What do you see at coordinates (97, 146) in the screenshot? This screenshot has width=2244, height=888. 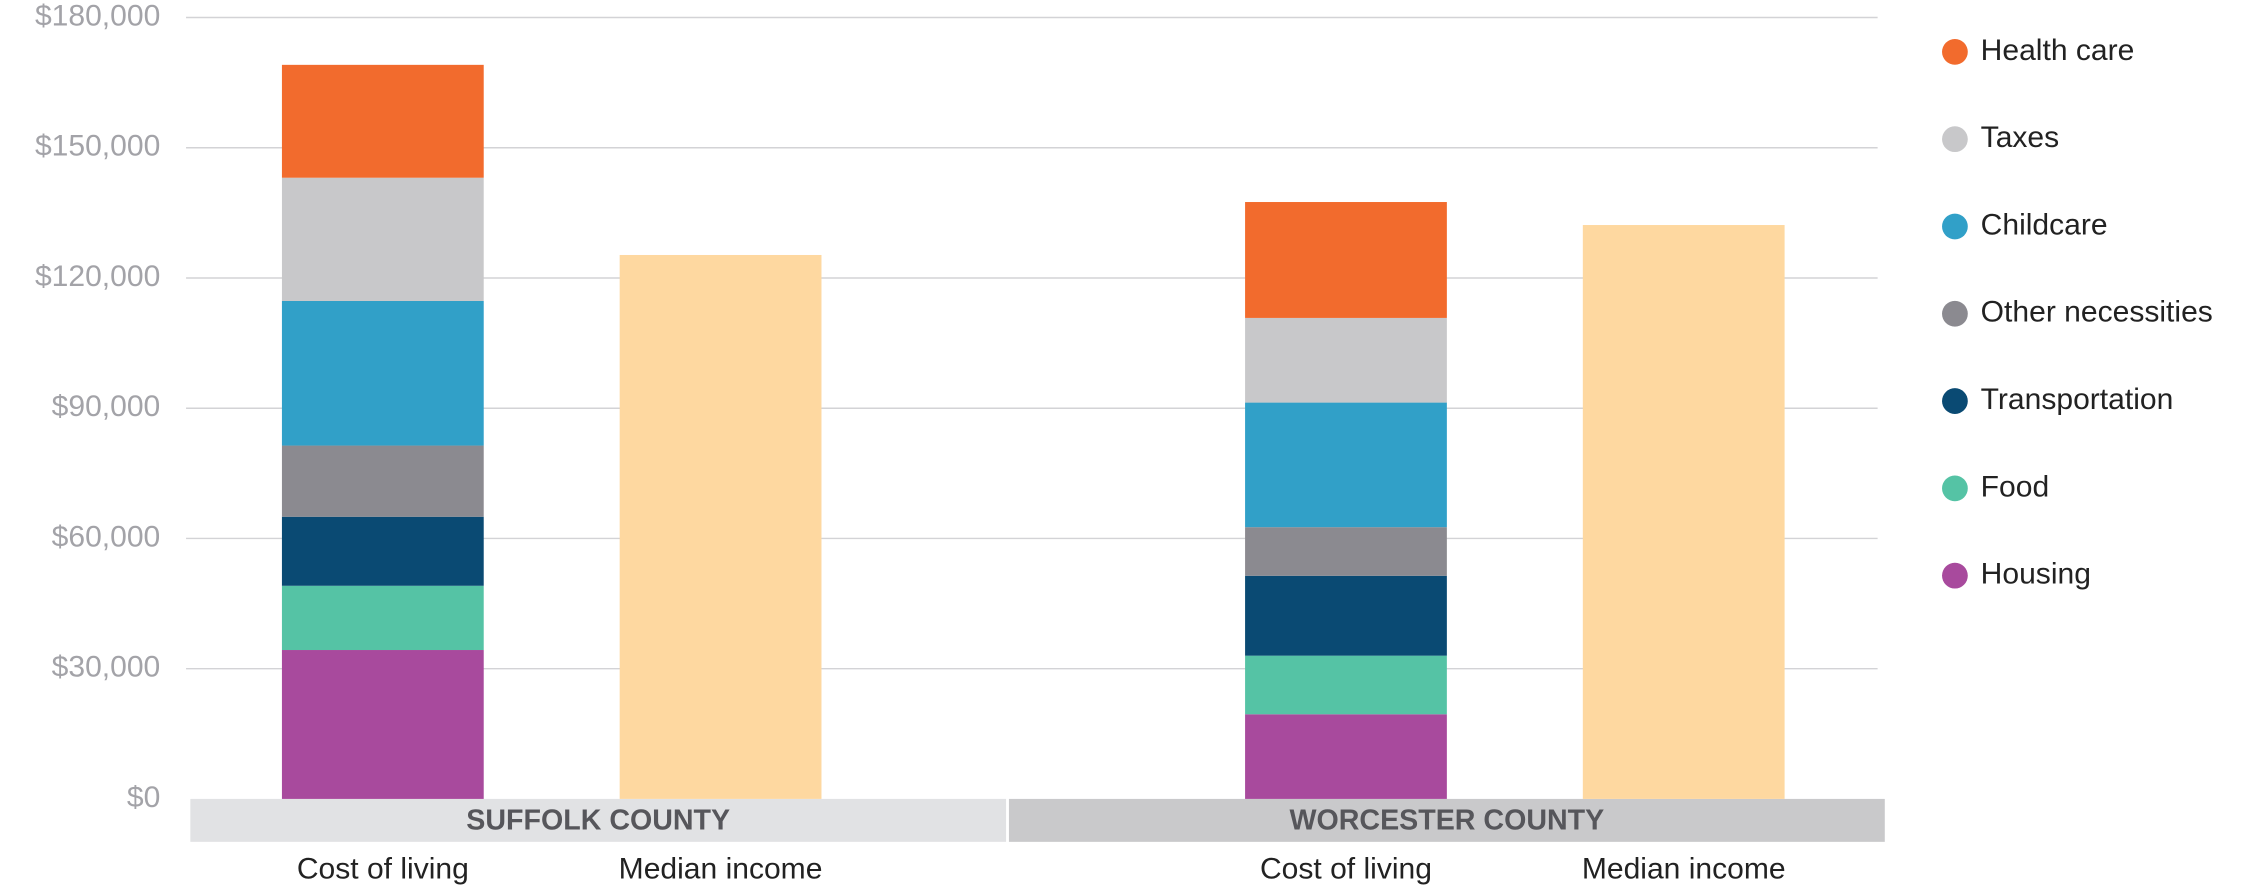 I see `y-tick-label: $150,000` at bounding box center [97, 146].